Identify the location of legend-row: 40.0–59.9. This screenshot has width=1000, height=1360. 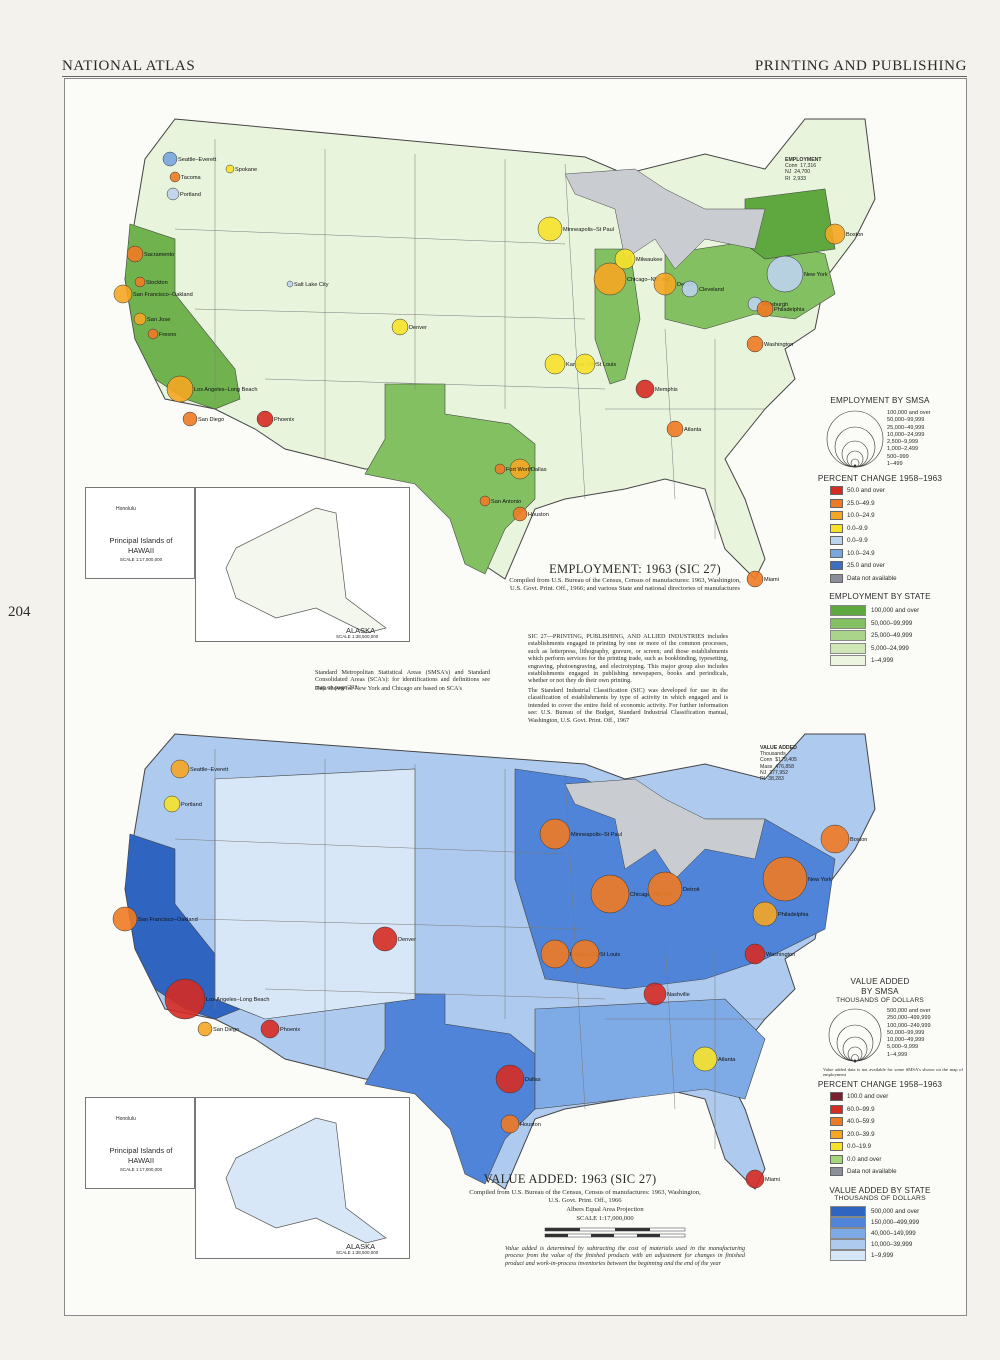
(852, 1121).